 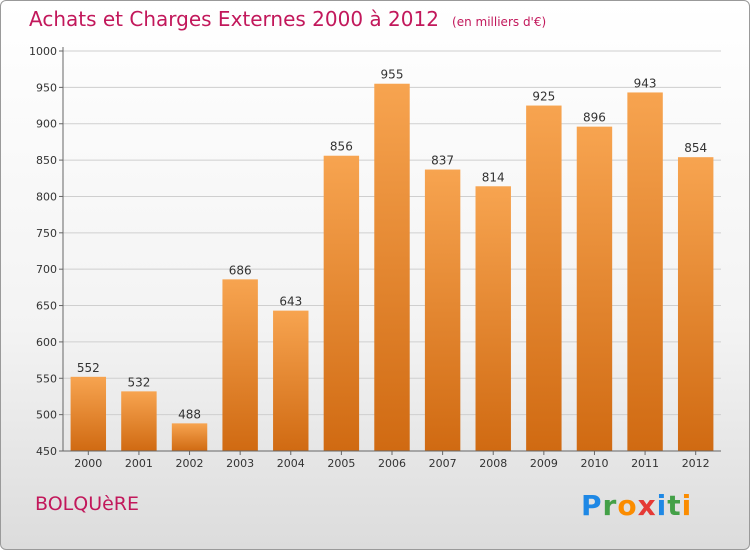 What do you see at coordinates (88, 368) in the screenshot?
I see `data-label: 552` at bounding box center [88, 368].